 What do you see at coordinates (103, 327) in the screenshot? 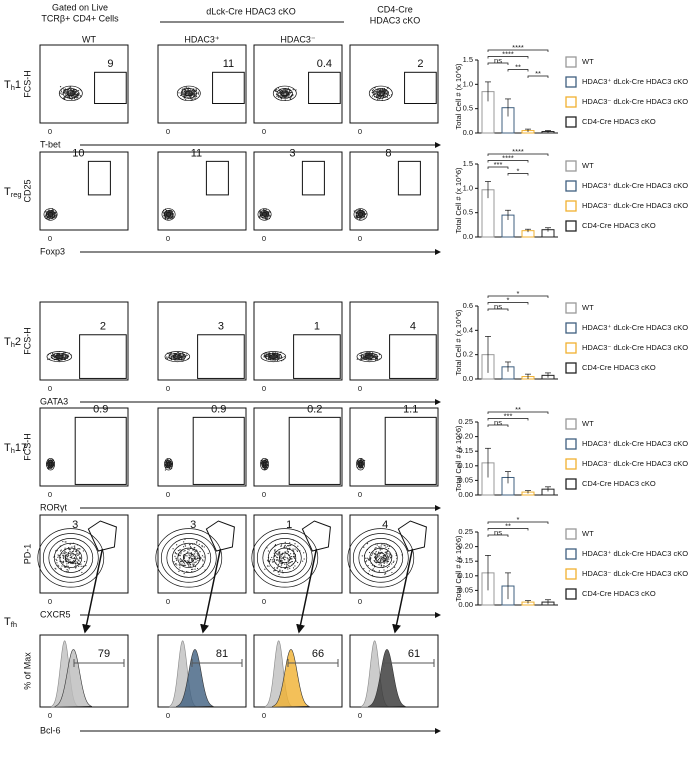
I see `gate-percent: 2` at bounding box center [103, 327].